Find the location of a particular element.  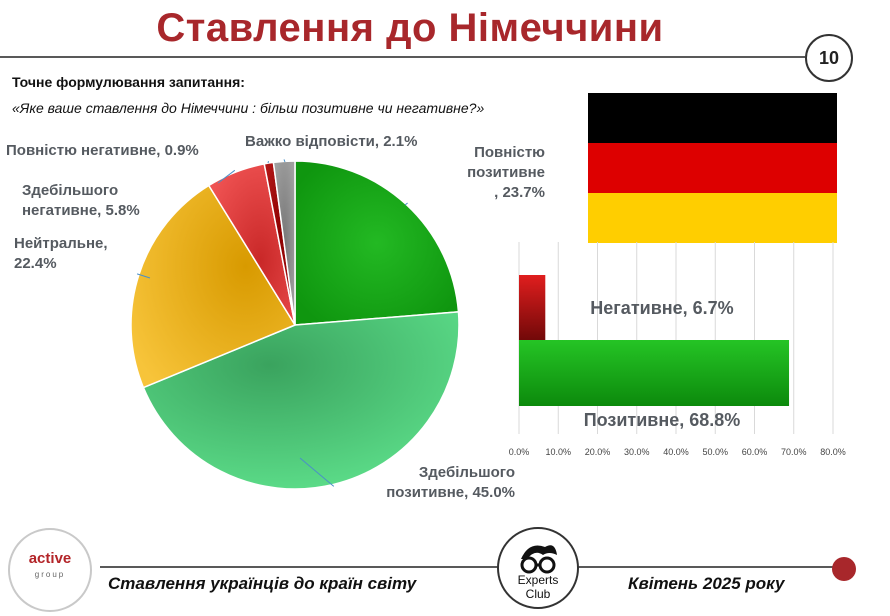

pie-slice-label: Повністю негативне, 0.9% is located at coordinates (102, 150).